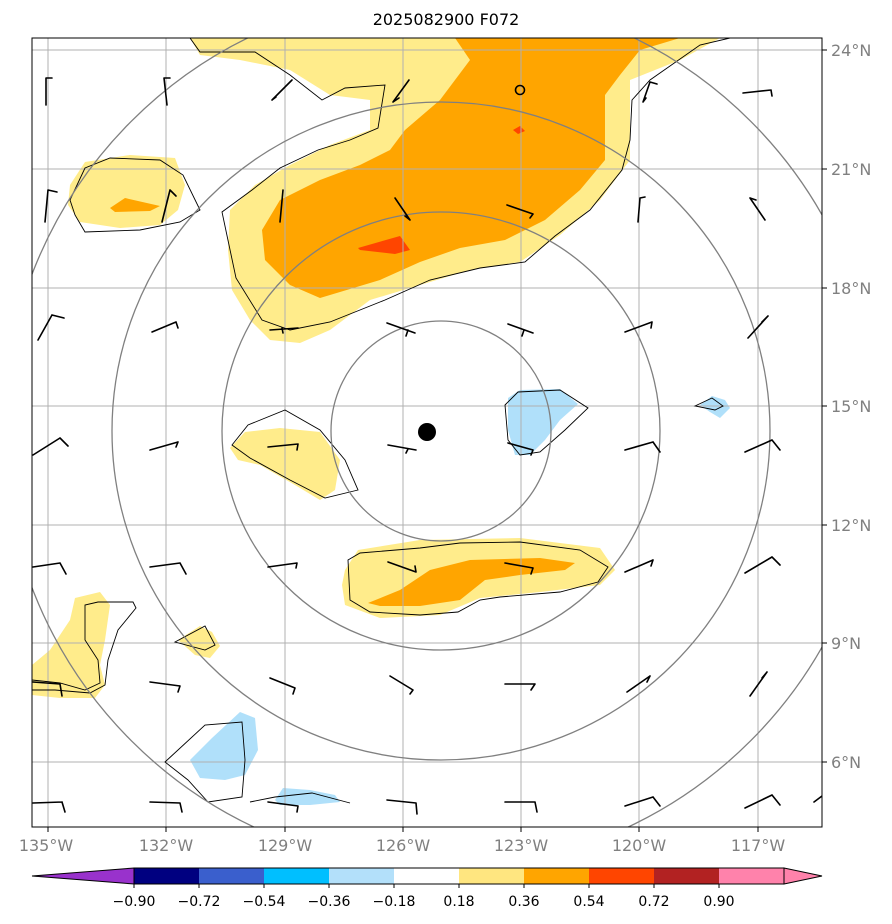 This screenshot has width=892, height=924. What do you see at coordinates (471, 168) in the screenshot?
I see `positive-region-north-orange` at bounding box center [471, 168].